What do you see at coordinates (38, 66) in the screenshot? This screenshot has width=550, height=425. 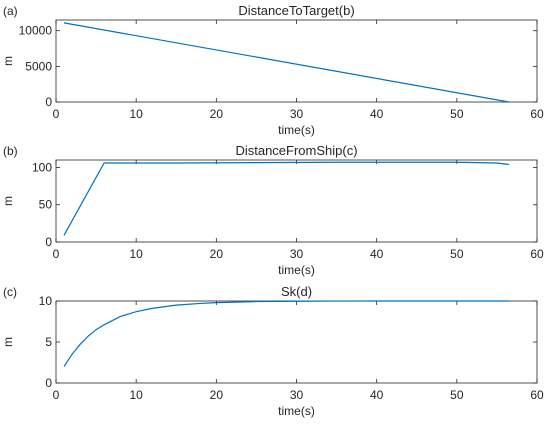 I see `y-tick-label: 5000` at bounding box center [38, 66].